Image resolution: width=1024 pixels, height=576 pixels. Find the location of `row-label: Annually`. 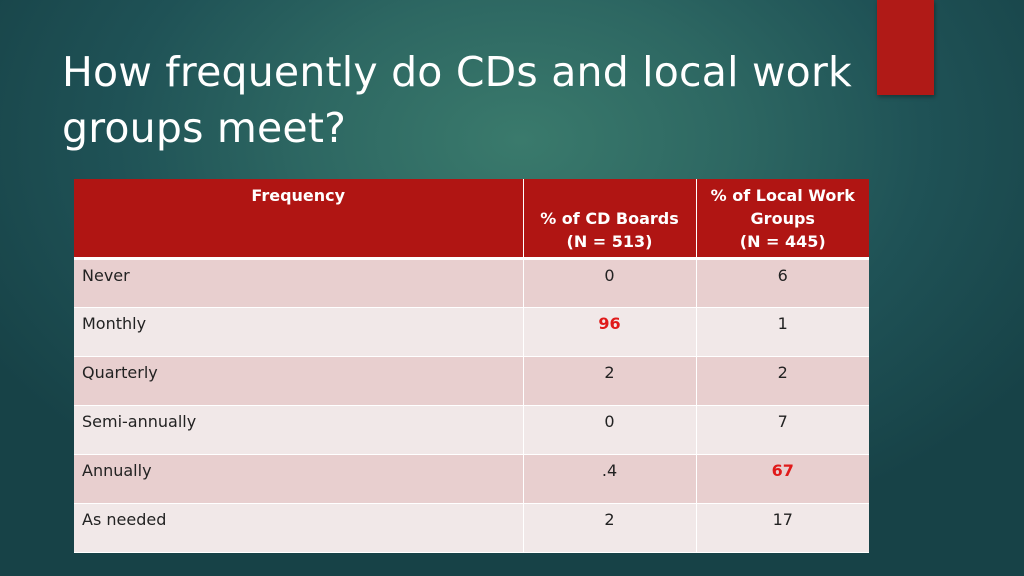

row-label: Annually is located at coordinates (299, 479).